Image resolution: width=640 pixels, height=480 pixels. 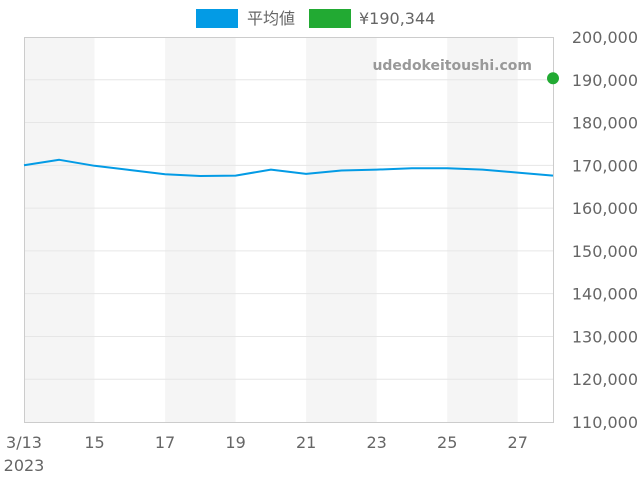 What do you see at coordinates (235, 442) in the screenshot?
I see `x-tick-label: 19` at bounding box center [235, 442].